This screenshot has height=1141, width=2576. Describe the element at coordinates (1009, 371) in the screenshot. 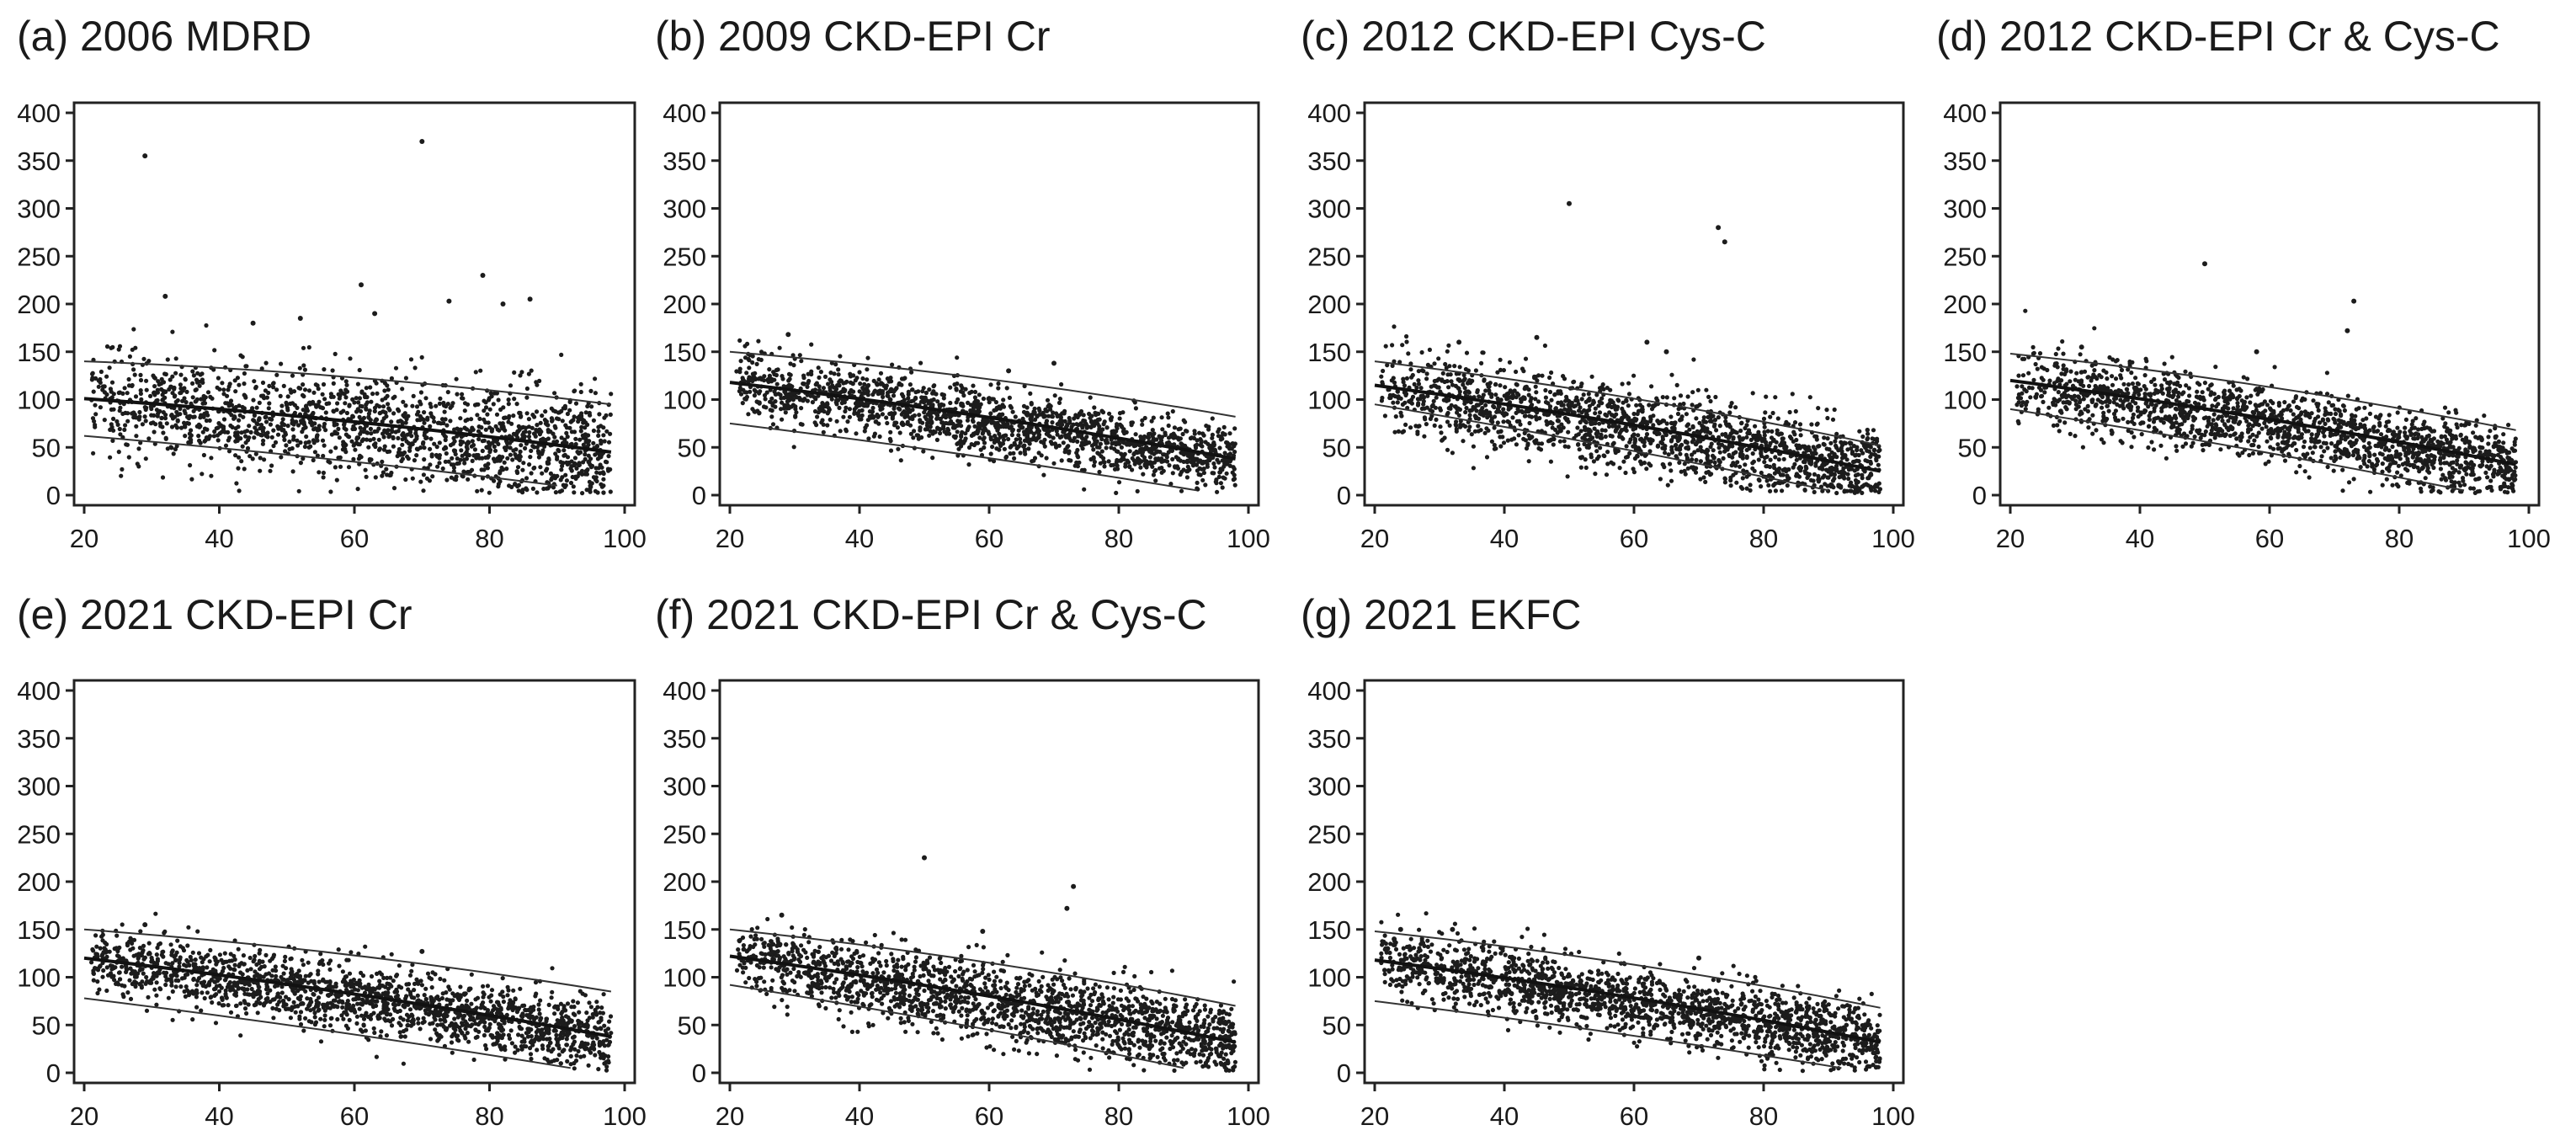

I see `outlier-point` at that location.